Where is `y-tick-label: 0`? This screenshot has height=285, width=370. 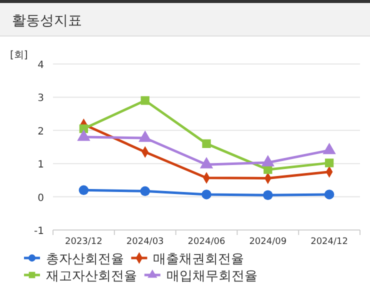
y-tick-label: 0 is located at coordinates (41, 198).